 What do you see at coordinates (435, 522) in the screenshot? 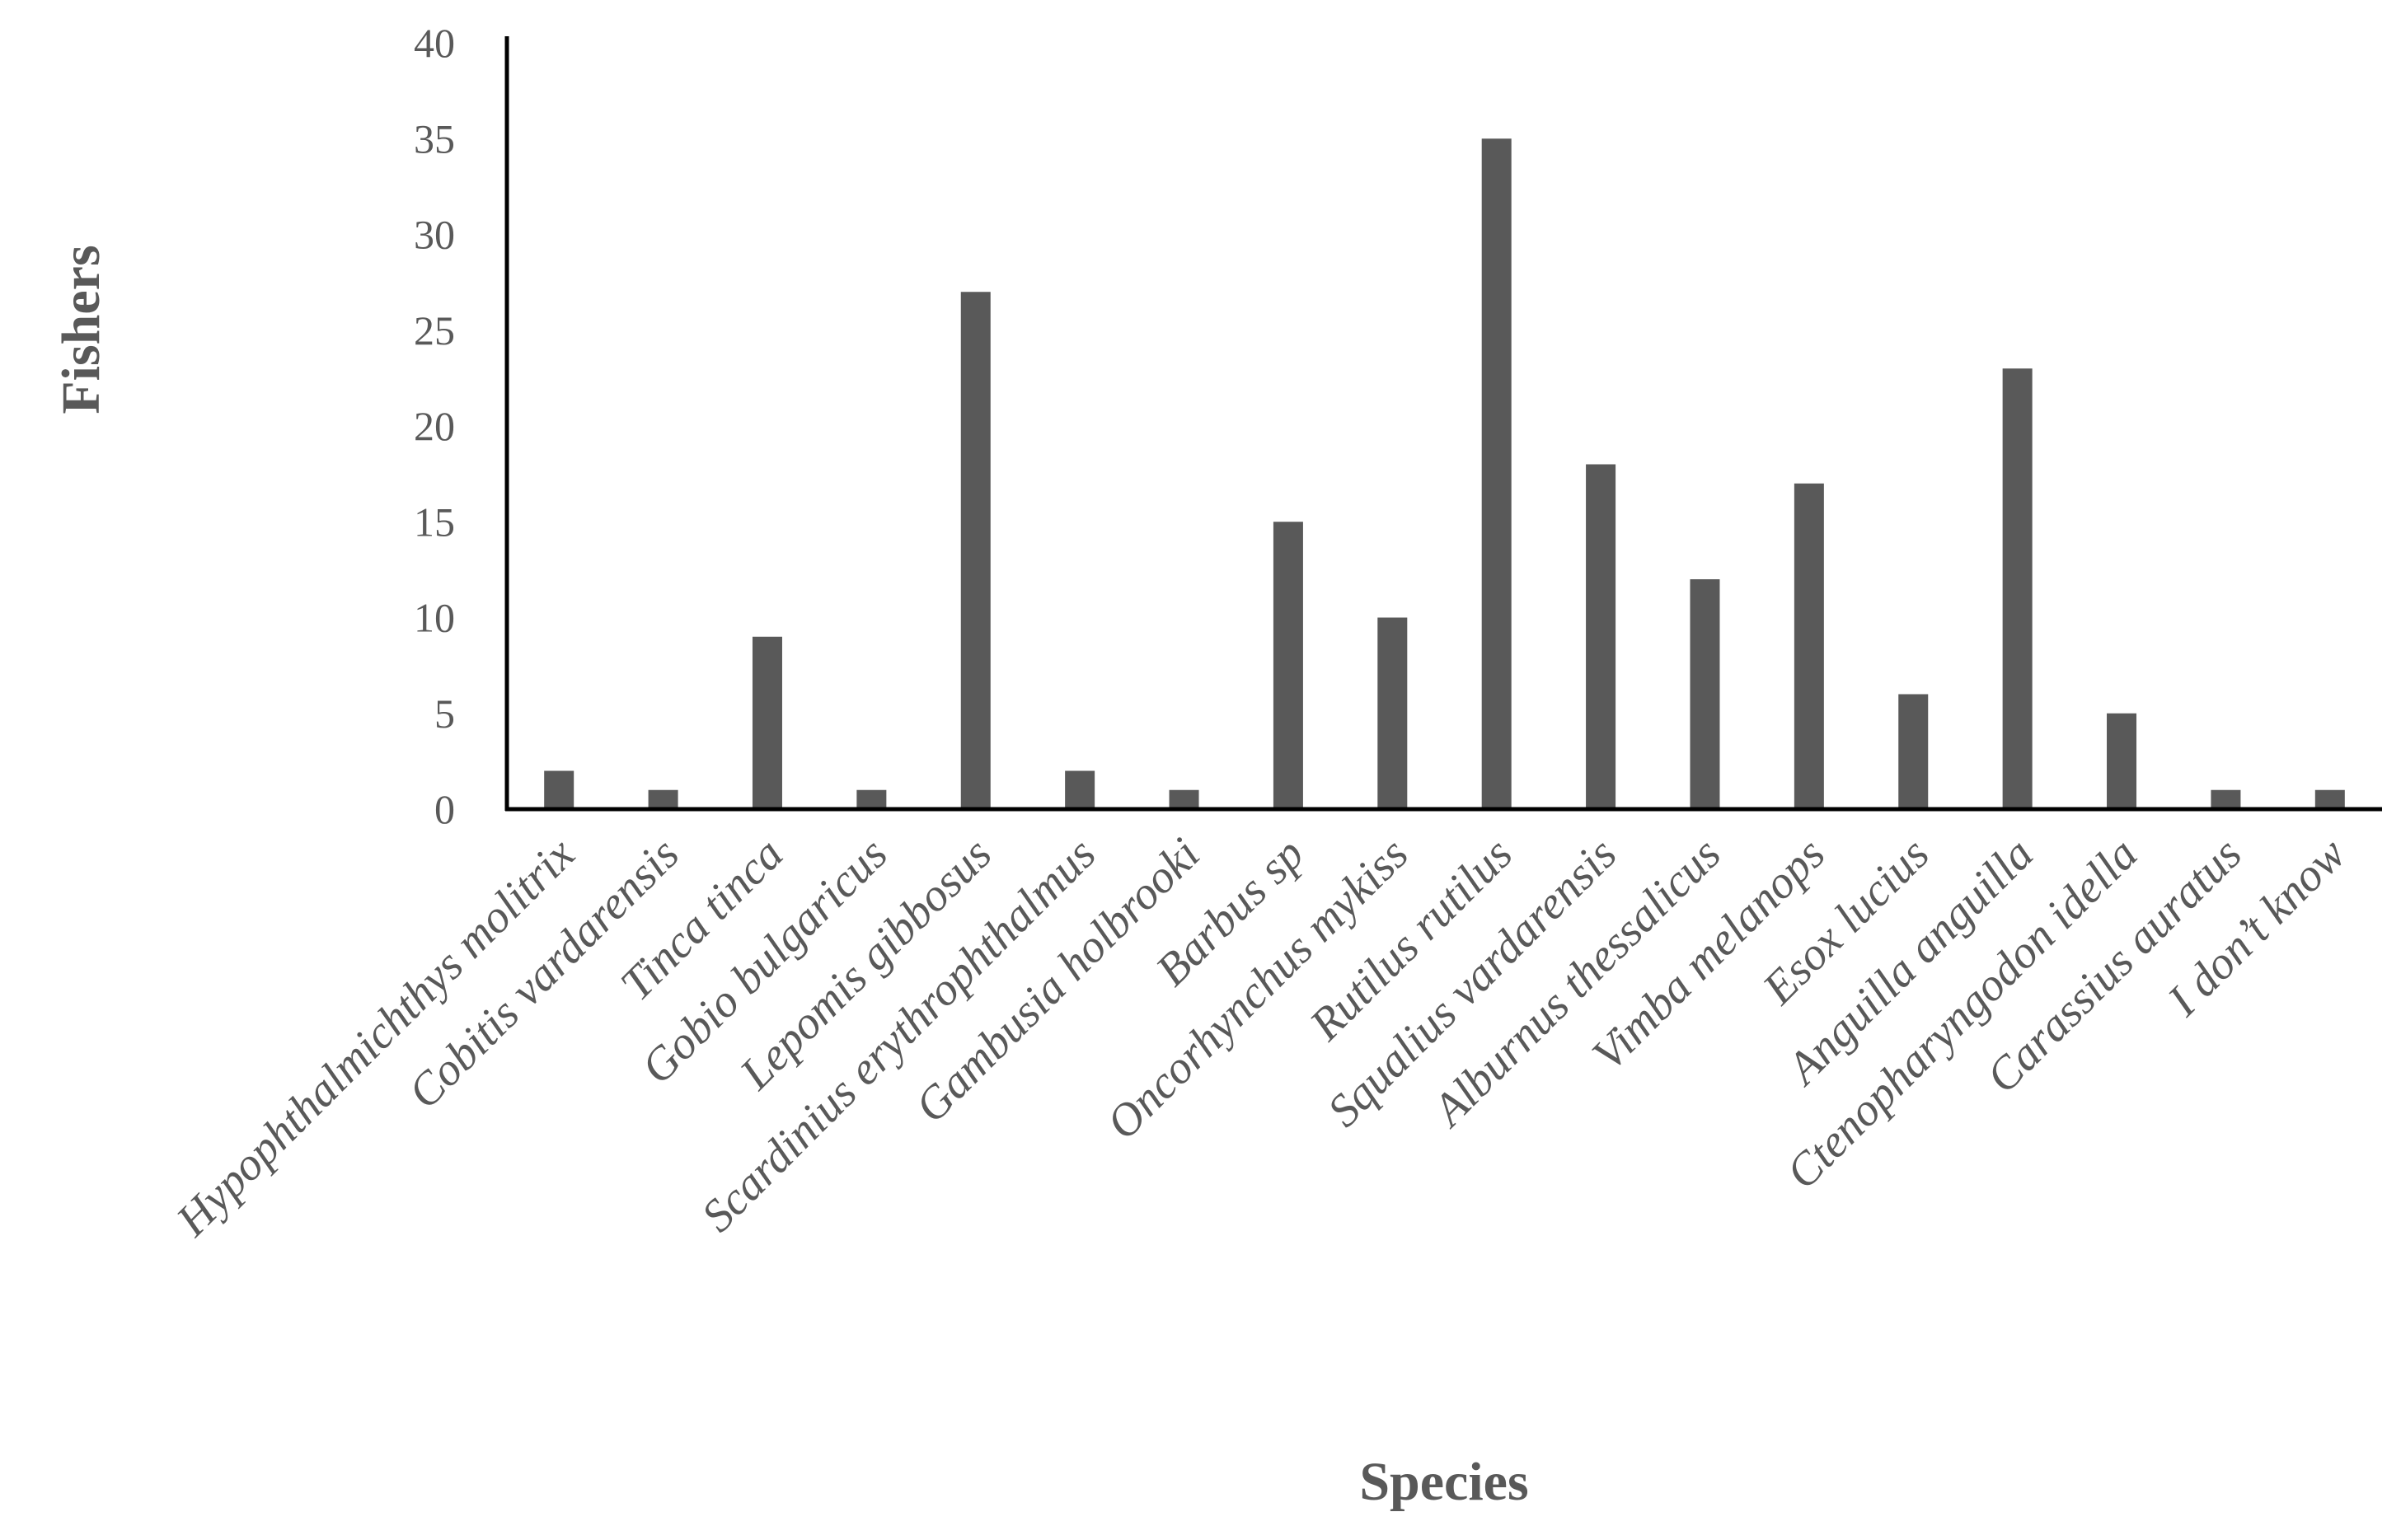
I see `y-tick-label: 15` at bounding box center [435, 522].